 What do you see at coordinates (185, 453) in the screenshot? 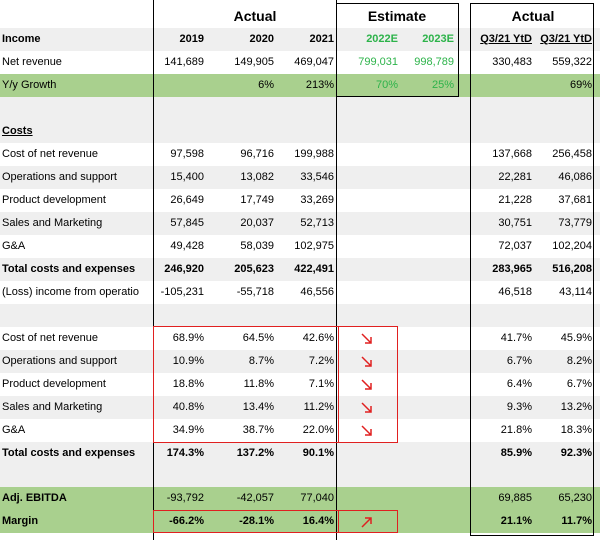
I see `cell: 174.3%` at bounding box center [185, 453].